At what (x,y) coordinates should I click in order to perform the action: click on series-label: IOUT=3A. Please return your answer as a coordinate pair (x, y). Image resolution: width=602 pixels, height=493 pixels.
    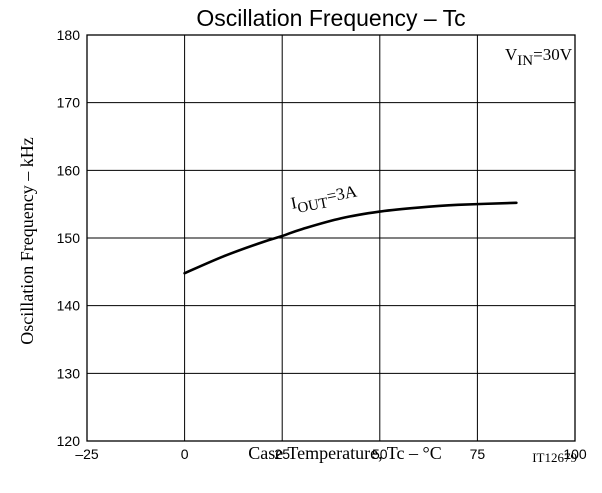
    Looking at the image, I should click on (324, 199).